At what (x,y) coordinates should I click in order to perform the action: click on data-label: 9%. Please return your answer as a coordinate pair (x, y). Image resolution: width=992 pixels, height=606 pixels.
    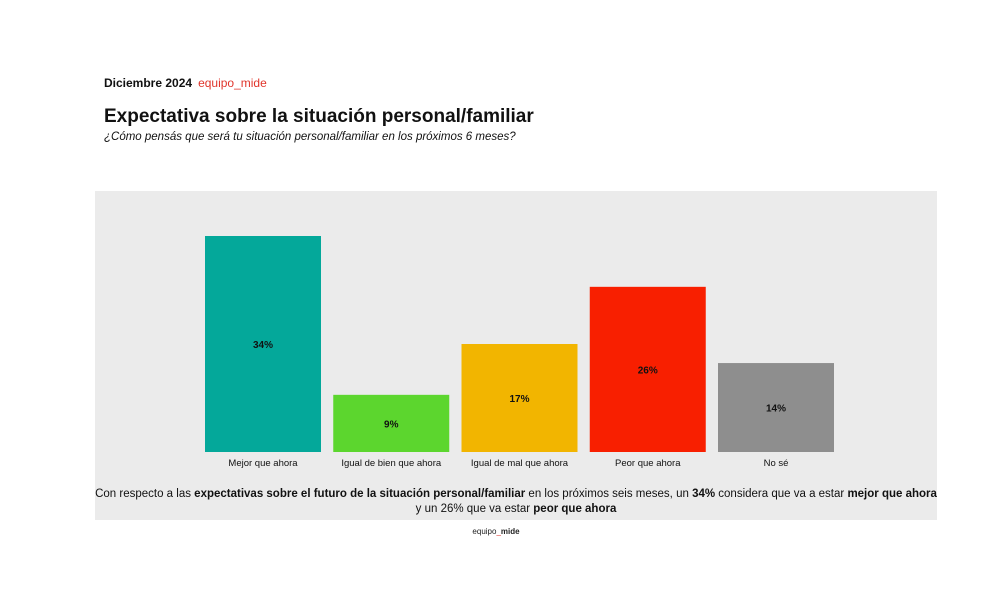
    Looking at the image, I should click on (391, 424).